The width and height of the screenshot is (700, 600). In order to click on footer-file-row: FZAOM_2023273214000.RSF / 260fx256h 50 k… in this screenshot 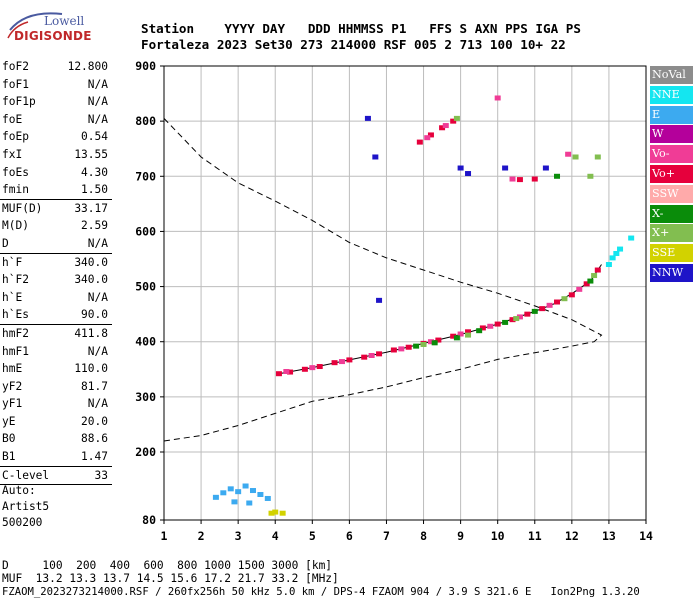, I will do `click(321, 592)`.